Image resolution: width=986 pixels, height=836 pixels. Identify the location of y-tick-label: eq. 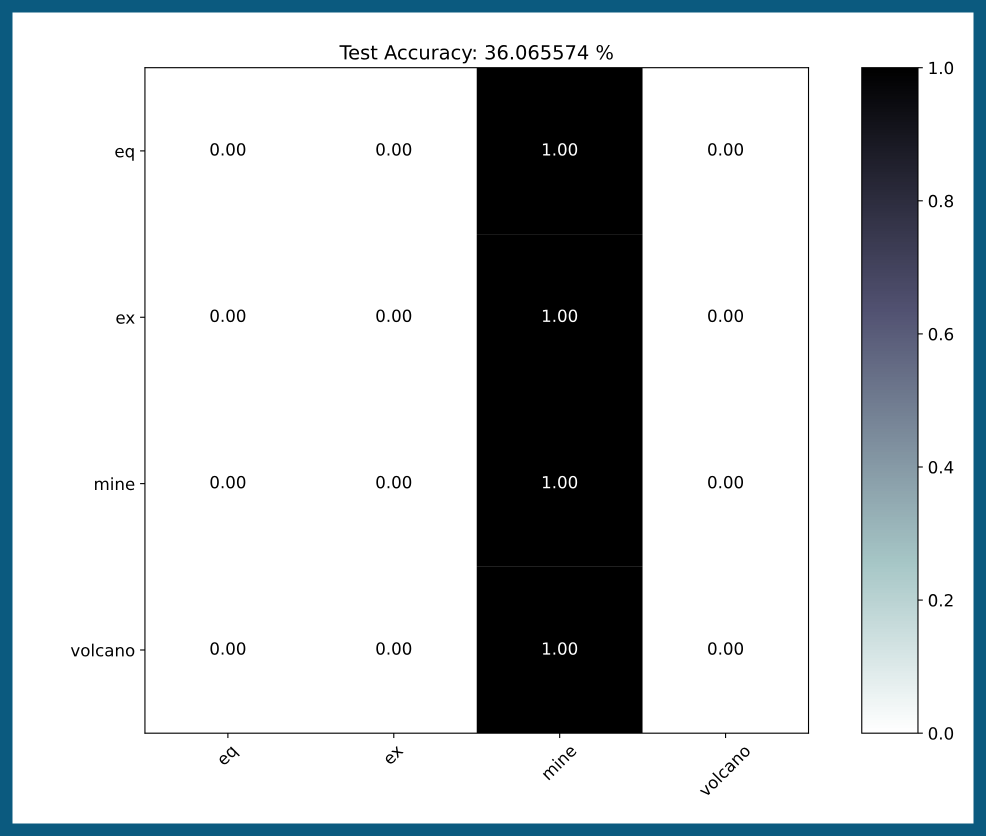
(124, 154).